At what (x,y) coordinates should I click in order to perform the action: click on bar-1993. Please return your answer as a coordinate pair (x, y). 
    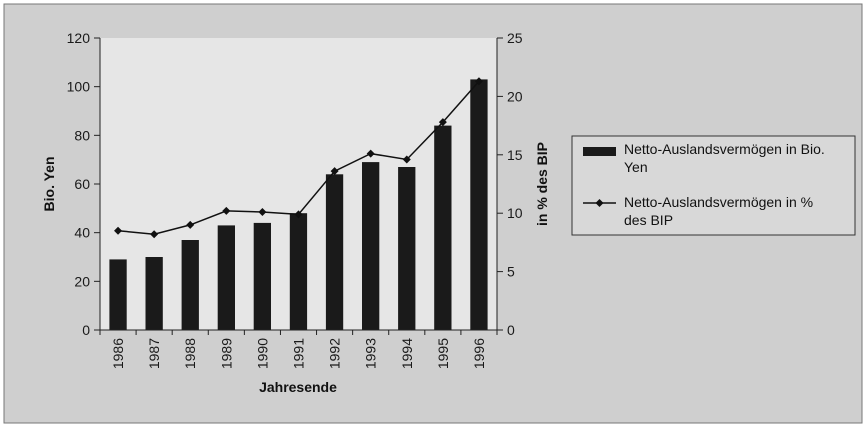
    Looking at the image, I should click on (371, 246).